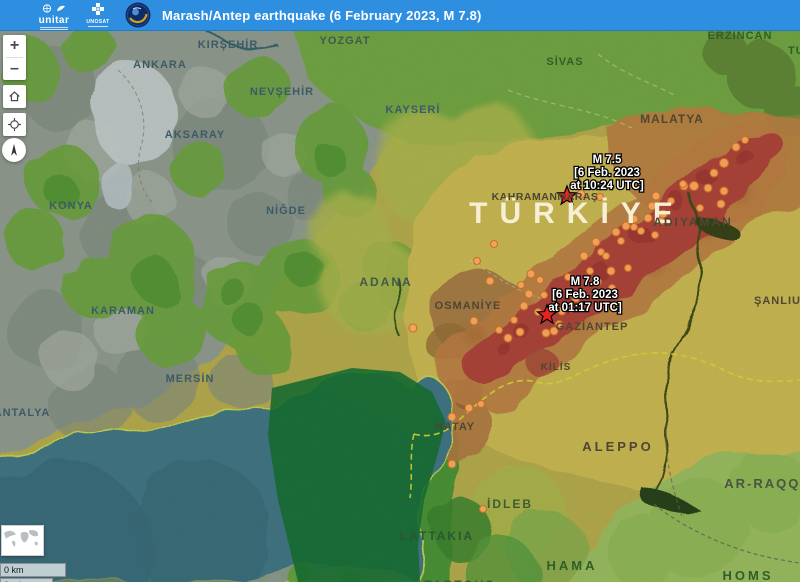 This screenshot has height=582, width=800. I want to click on map-label: MALATYA, so click(672, 119).